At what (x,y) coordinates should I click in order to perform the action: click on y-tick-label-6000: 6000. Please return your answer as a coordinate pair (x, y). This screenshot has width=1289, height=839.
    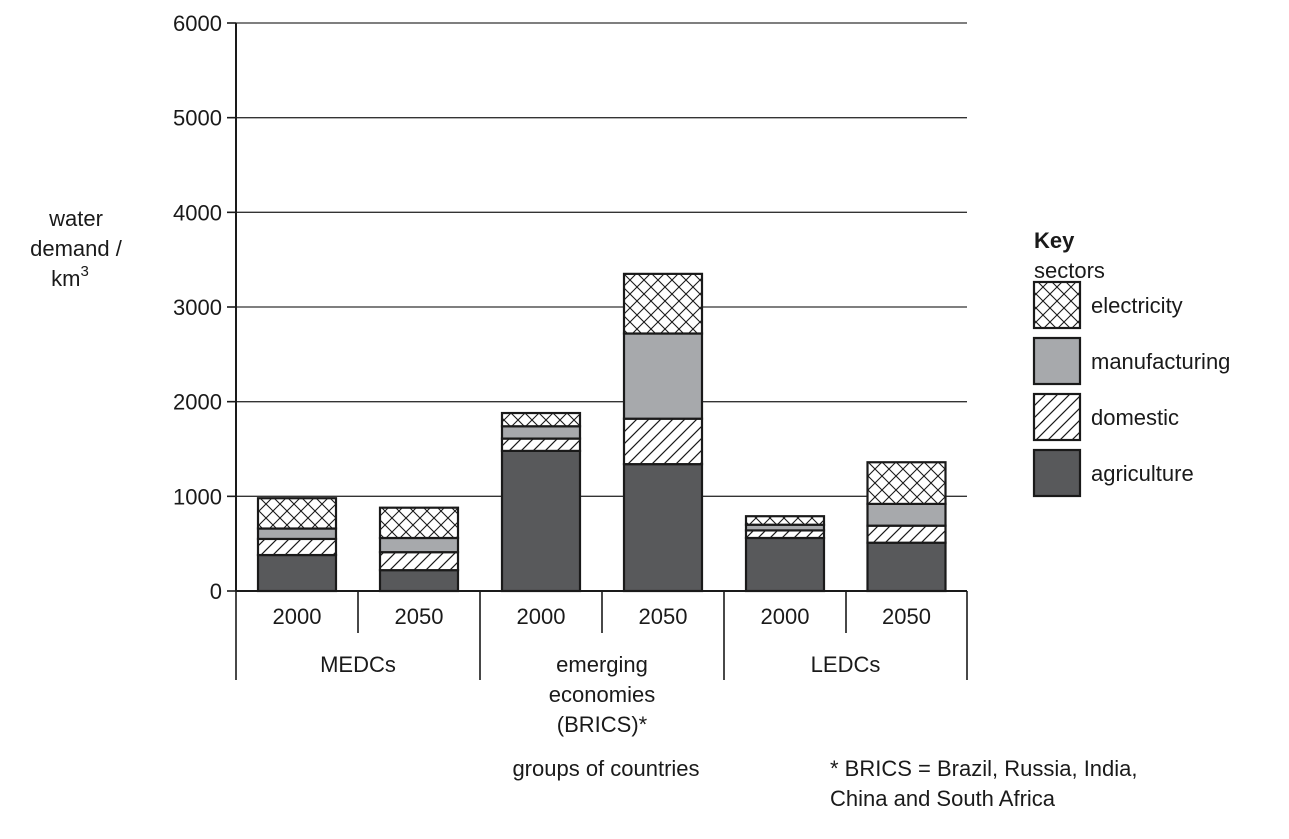
    Looking at the image, I should click on (197, 23).